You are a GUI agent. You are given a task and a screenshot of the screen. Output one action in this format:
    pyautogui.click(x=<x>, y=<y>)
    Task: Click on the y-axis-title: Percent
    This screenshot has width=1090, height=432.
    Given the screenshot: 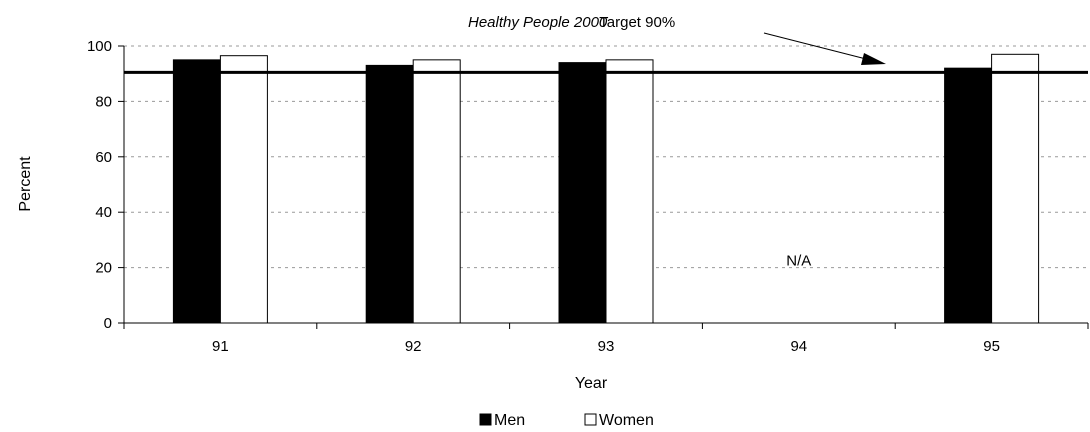 What is the action you would take?
    pyautogui.click(x=25, y=184)
    